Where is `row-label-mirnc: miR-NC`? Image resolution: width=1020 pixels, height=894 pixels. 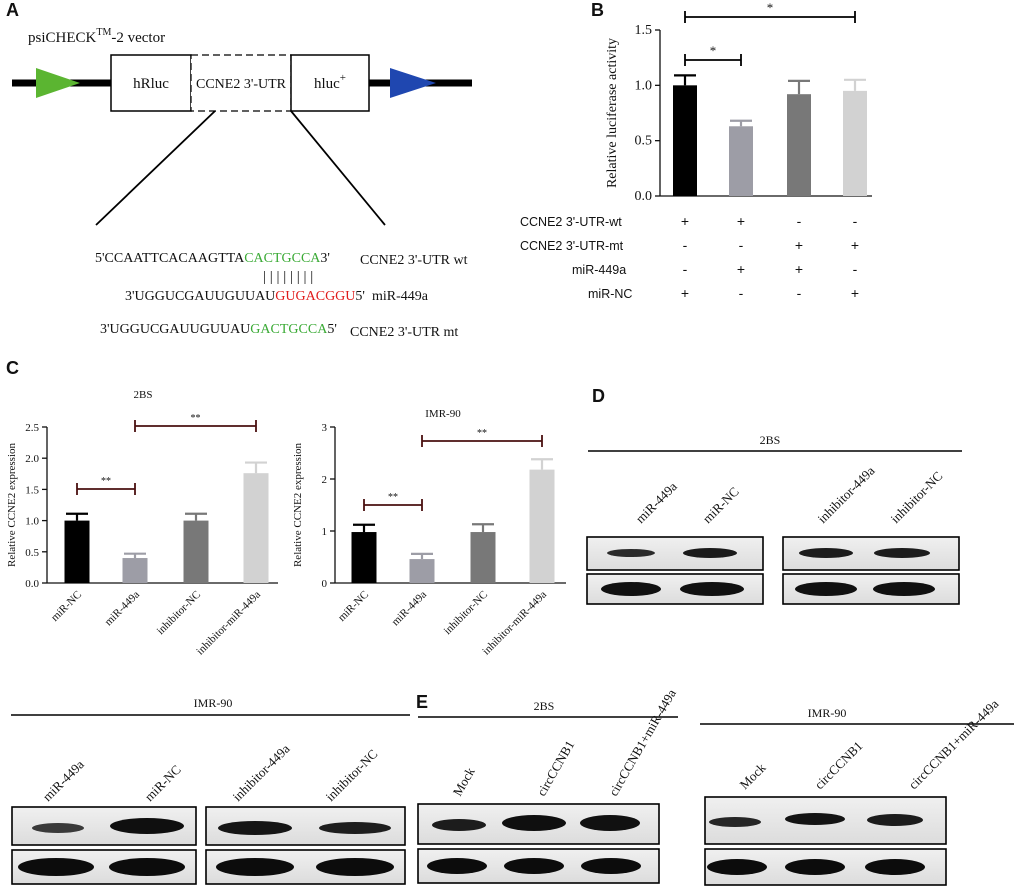 row-label-mirnc: miR-NC is located at coordinates (610, 294).